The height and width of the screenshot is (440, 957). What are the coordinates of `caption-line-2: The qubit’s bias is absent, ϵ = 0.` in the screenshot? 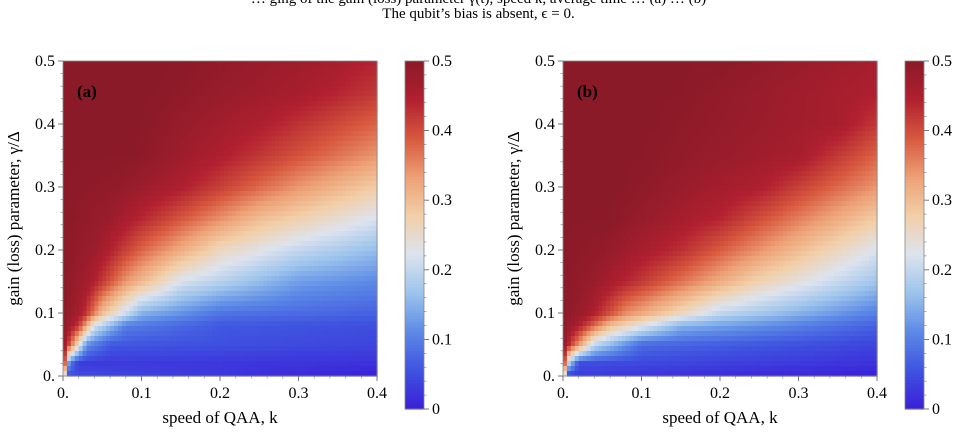 It's located at (478, 14).